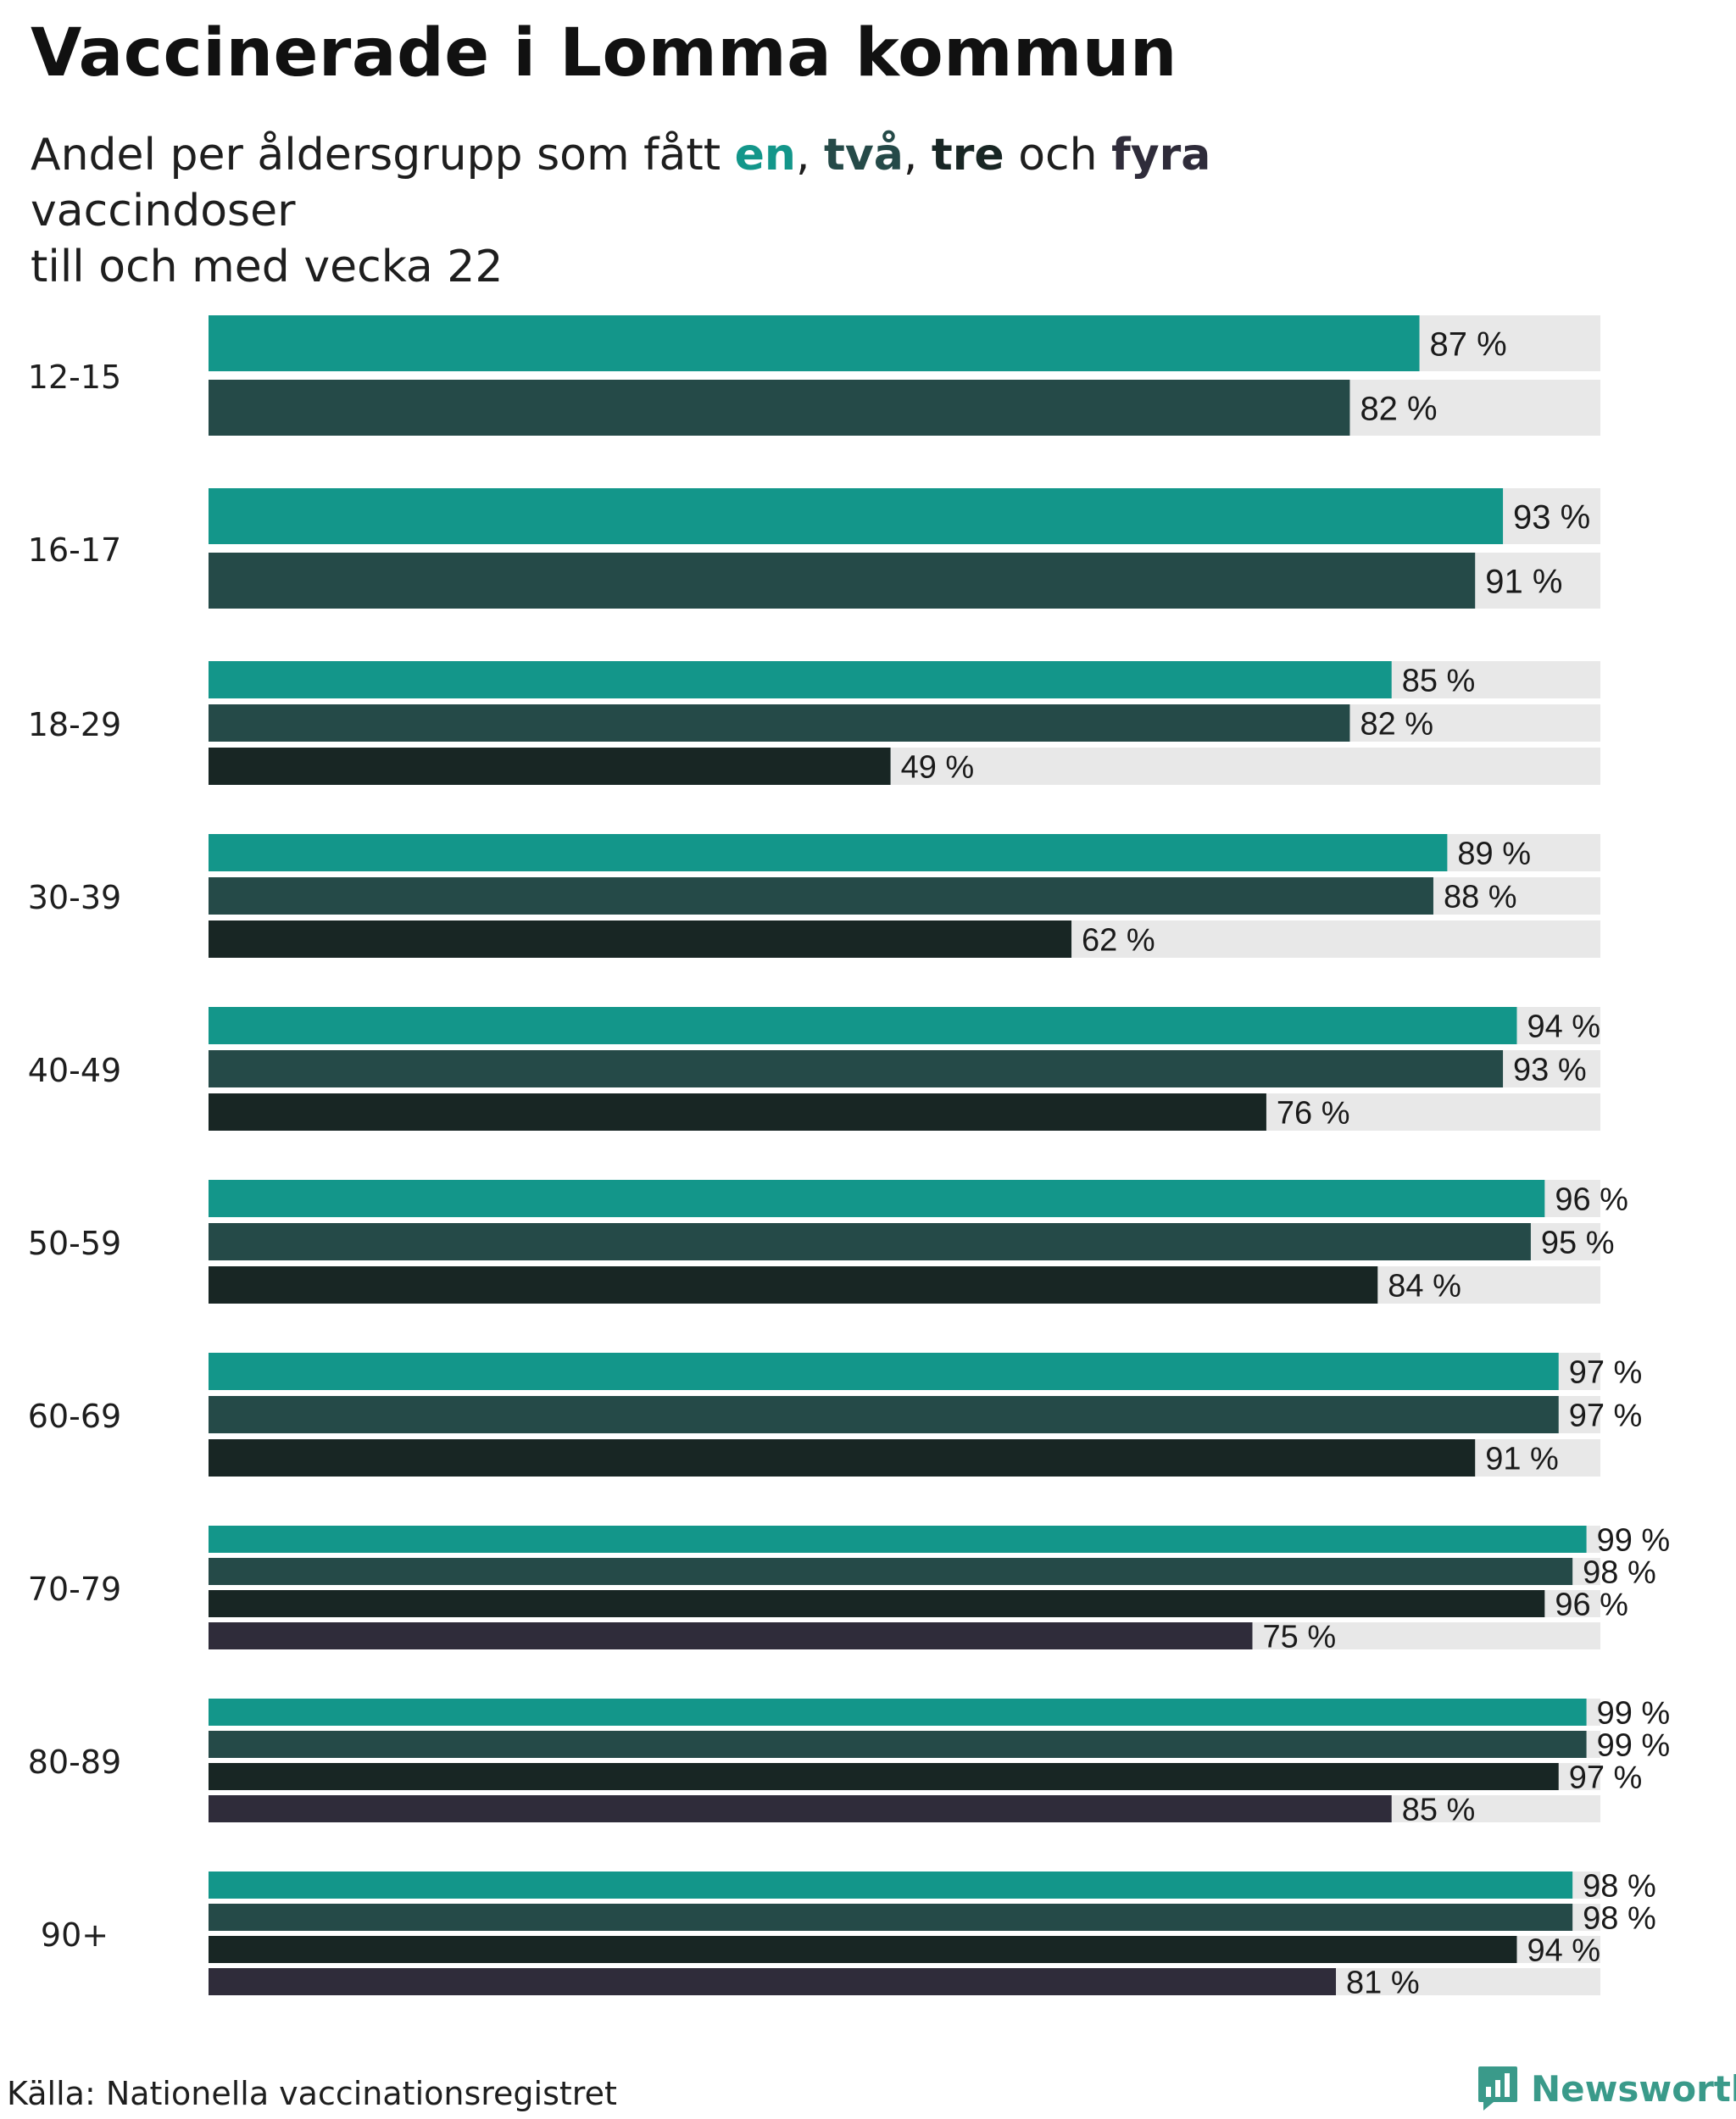 This screenshot has height=2119, width=1736. What do you see at coordinates (1494, 855) in the screenshot?
I see `data-label: 89 %` at bounding box center [1494, 855].